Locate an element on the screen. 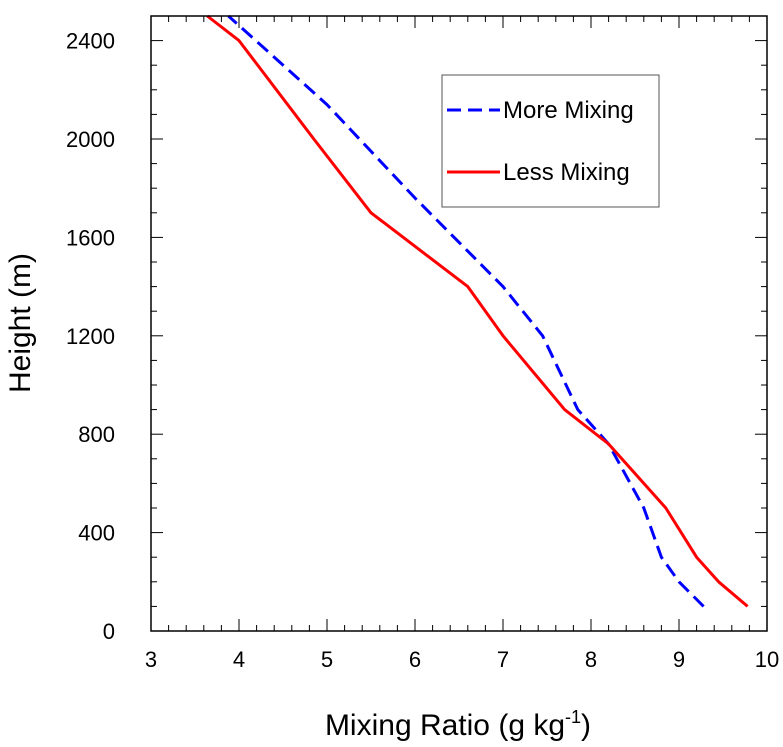  y-tick-label: 2400 is located at coordinates (90, 41).